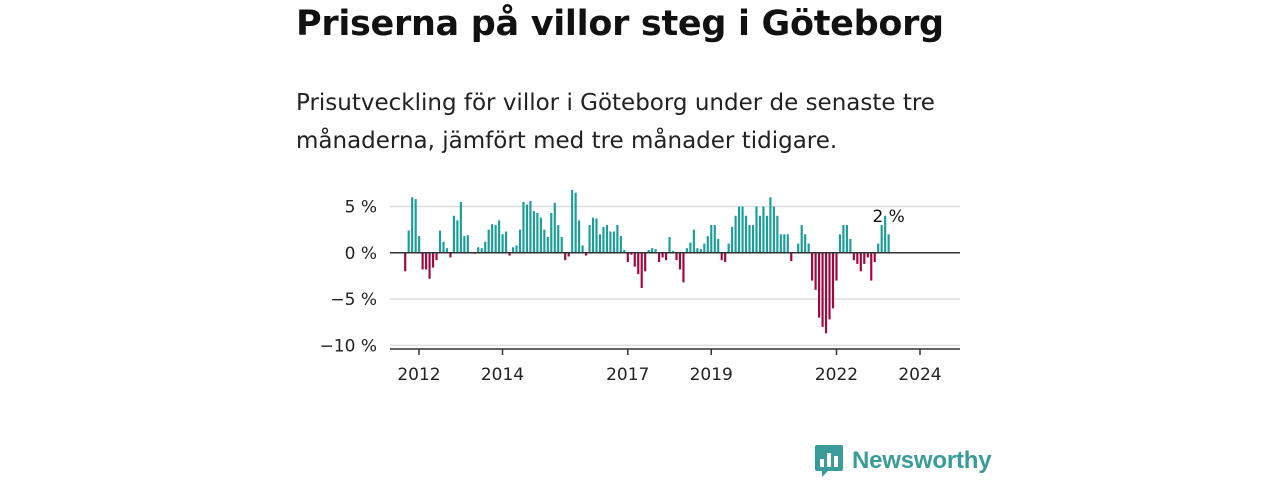  What do you see at coordinates (922, 460) in the screenshot?
I see `brand-name: Newsworthy` at bounding box center [922, 460].